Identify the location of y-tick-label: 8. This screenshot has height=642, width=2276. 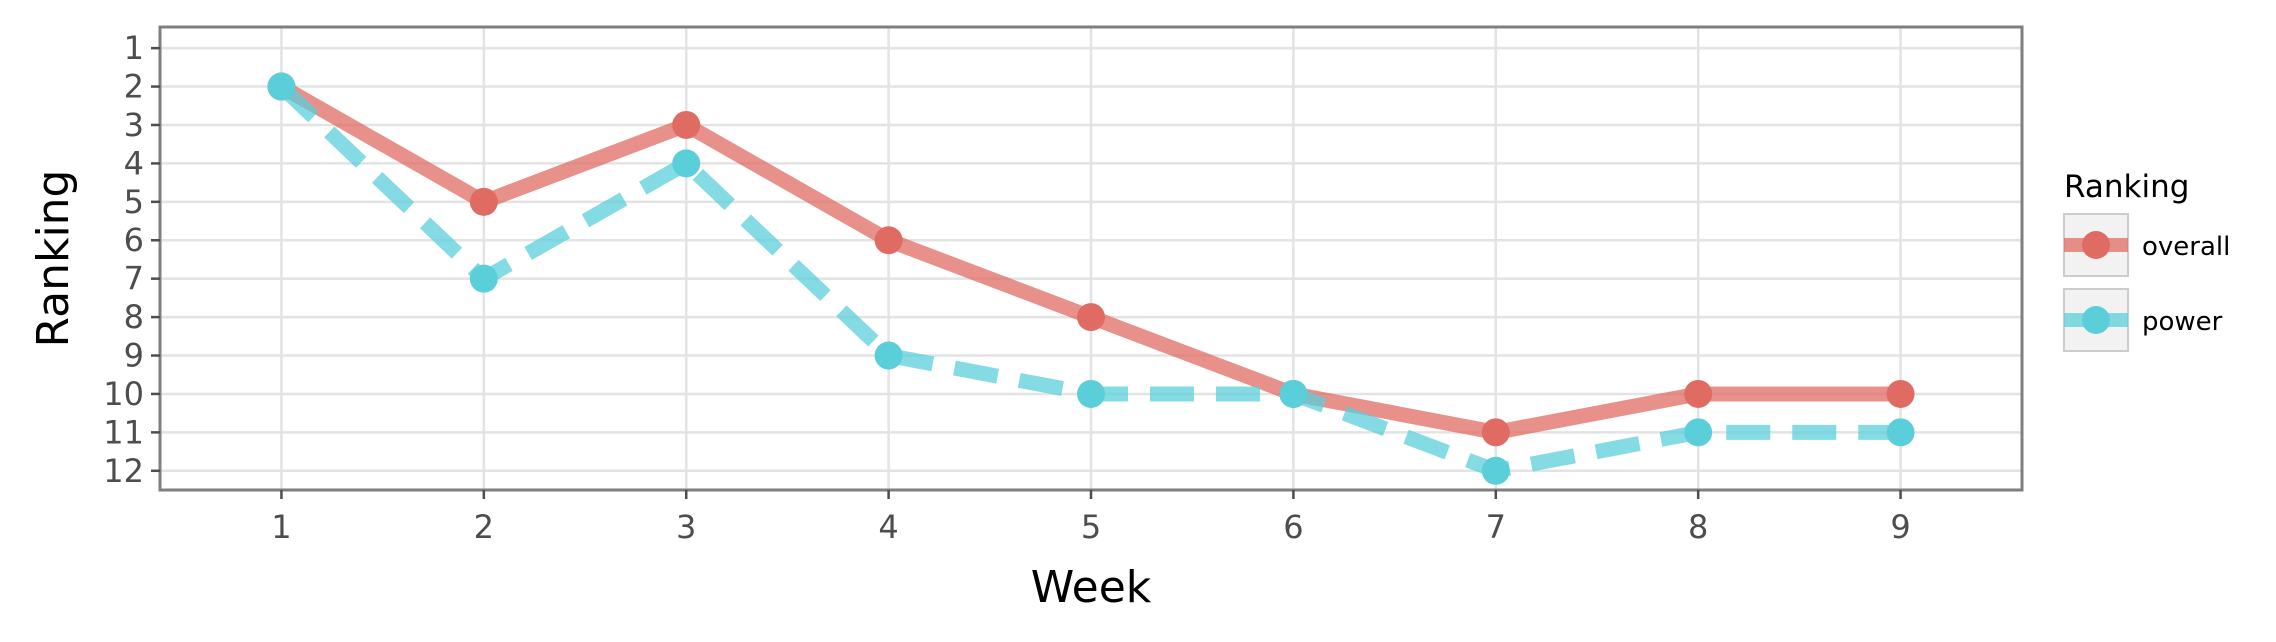
(134, 317).